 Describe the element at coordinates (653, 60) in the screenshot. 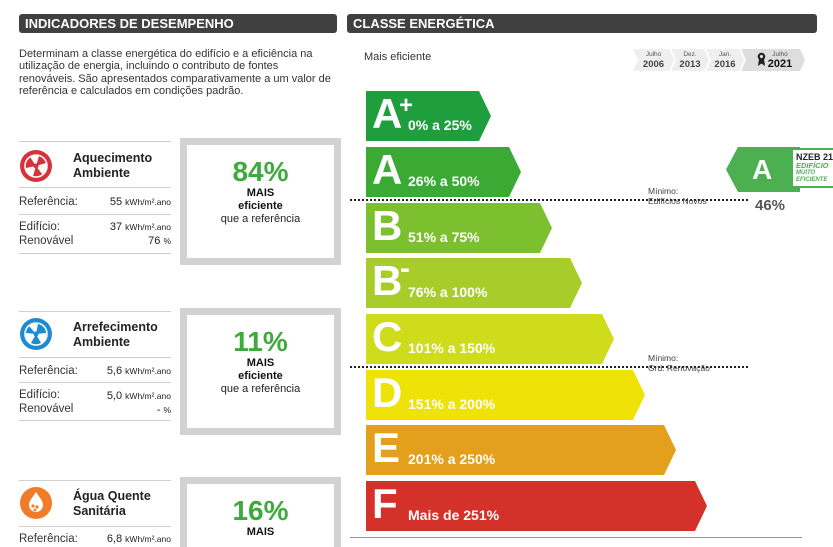

I see `date-chip: Julho 2006` at that location.